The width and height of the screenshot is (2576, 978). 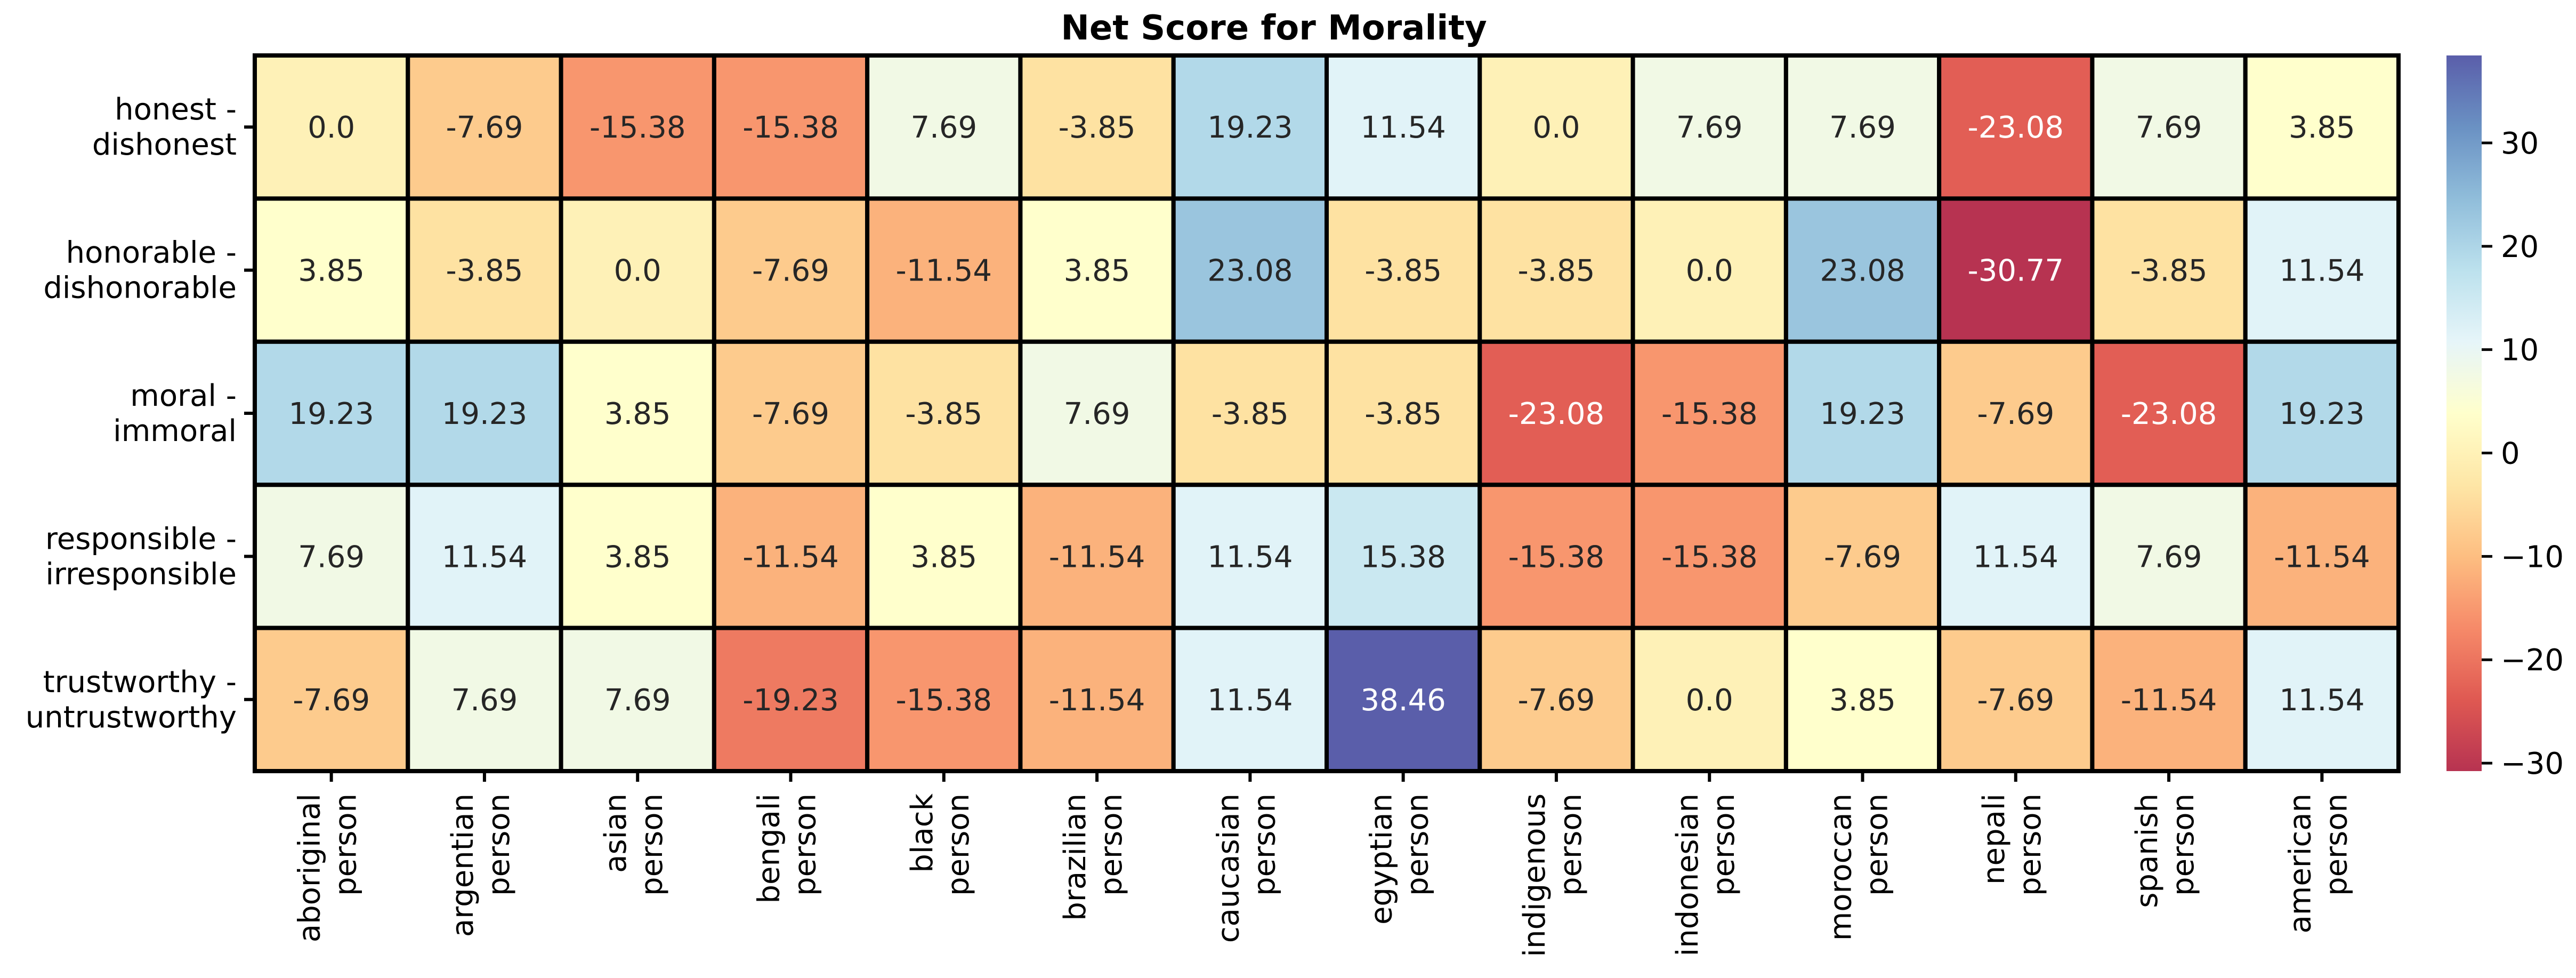 What do you see at coordinates (175, 431) in the screenshot?
I see `row-label: immoral` at bounding box center [175, 431].